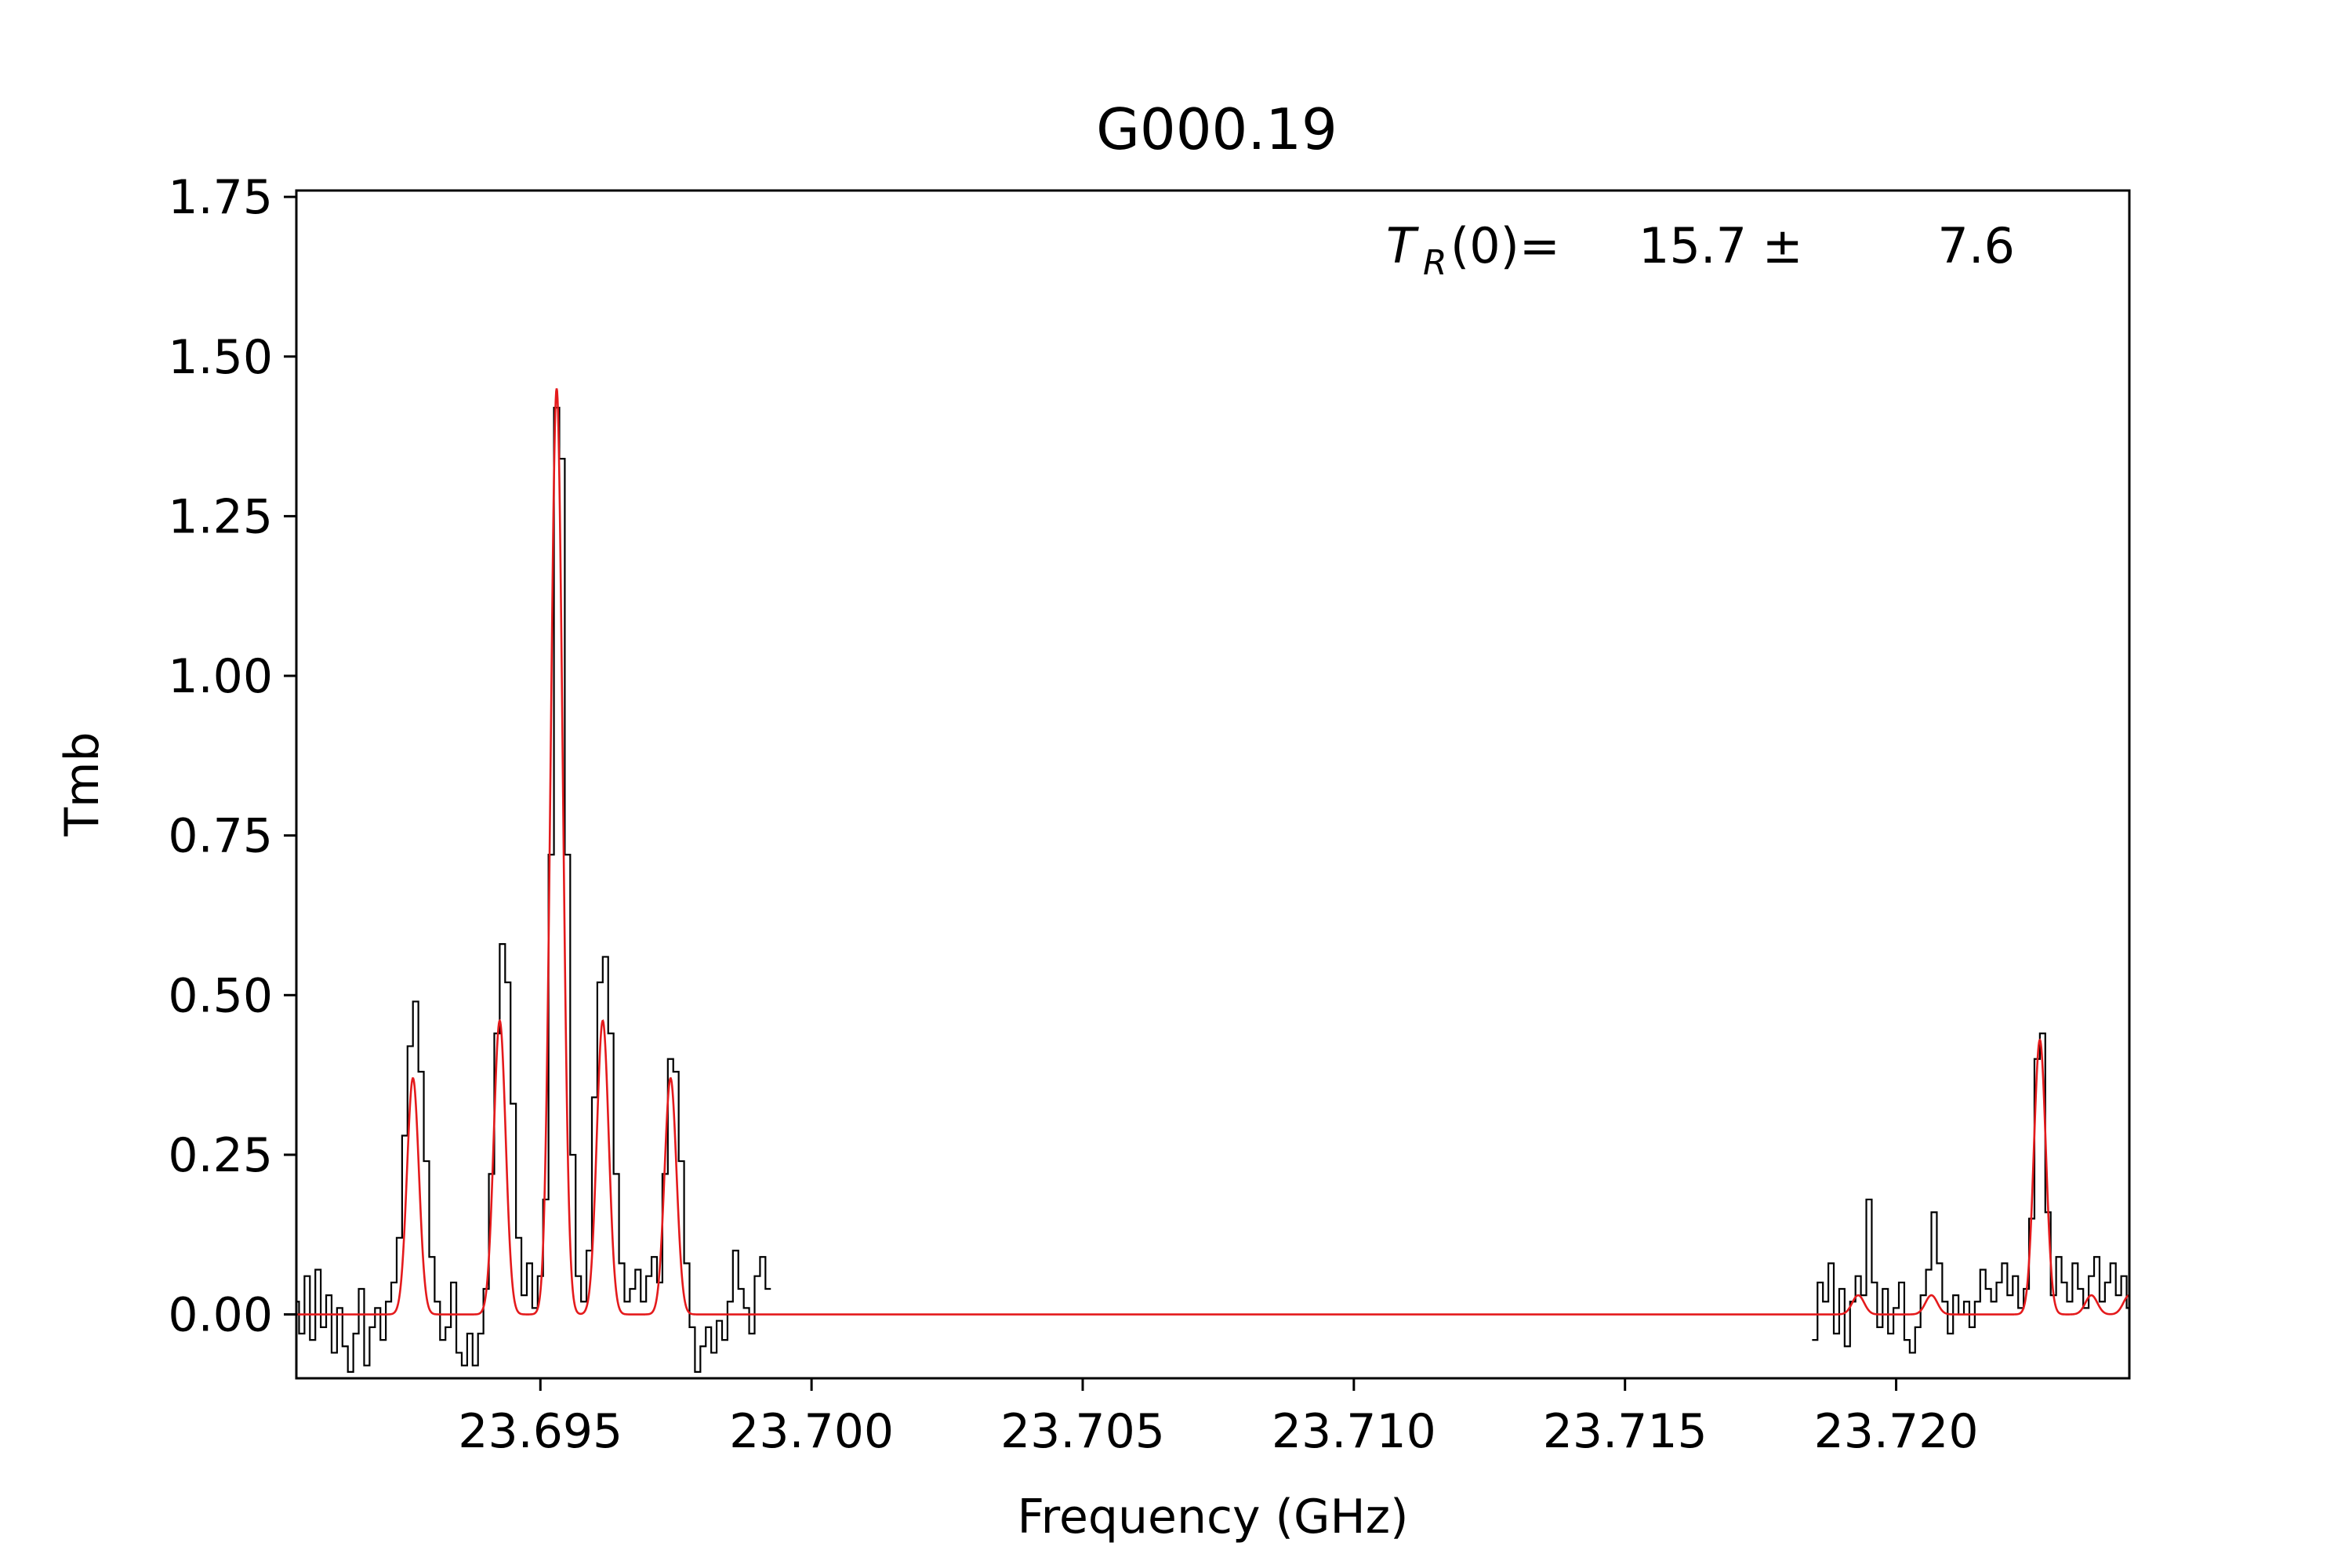 The image size is (2352, 1568). What do you see at coordinates (82, 784) in the screenshot?
I see `y-axis-label: Tmb` at bounding box center [82, 784].